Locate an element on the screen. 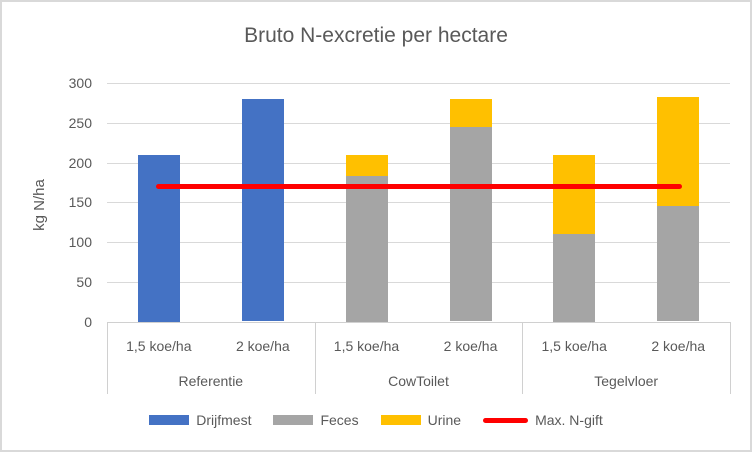 Image resolution: width=752 pixels, height=452 pixels. chart-title: Bruto N-excretie per hectare is located at coordinates (376, 35).